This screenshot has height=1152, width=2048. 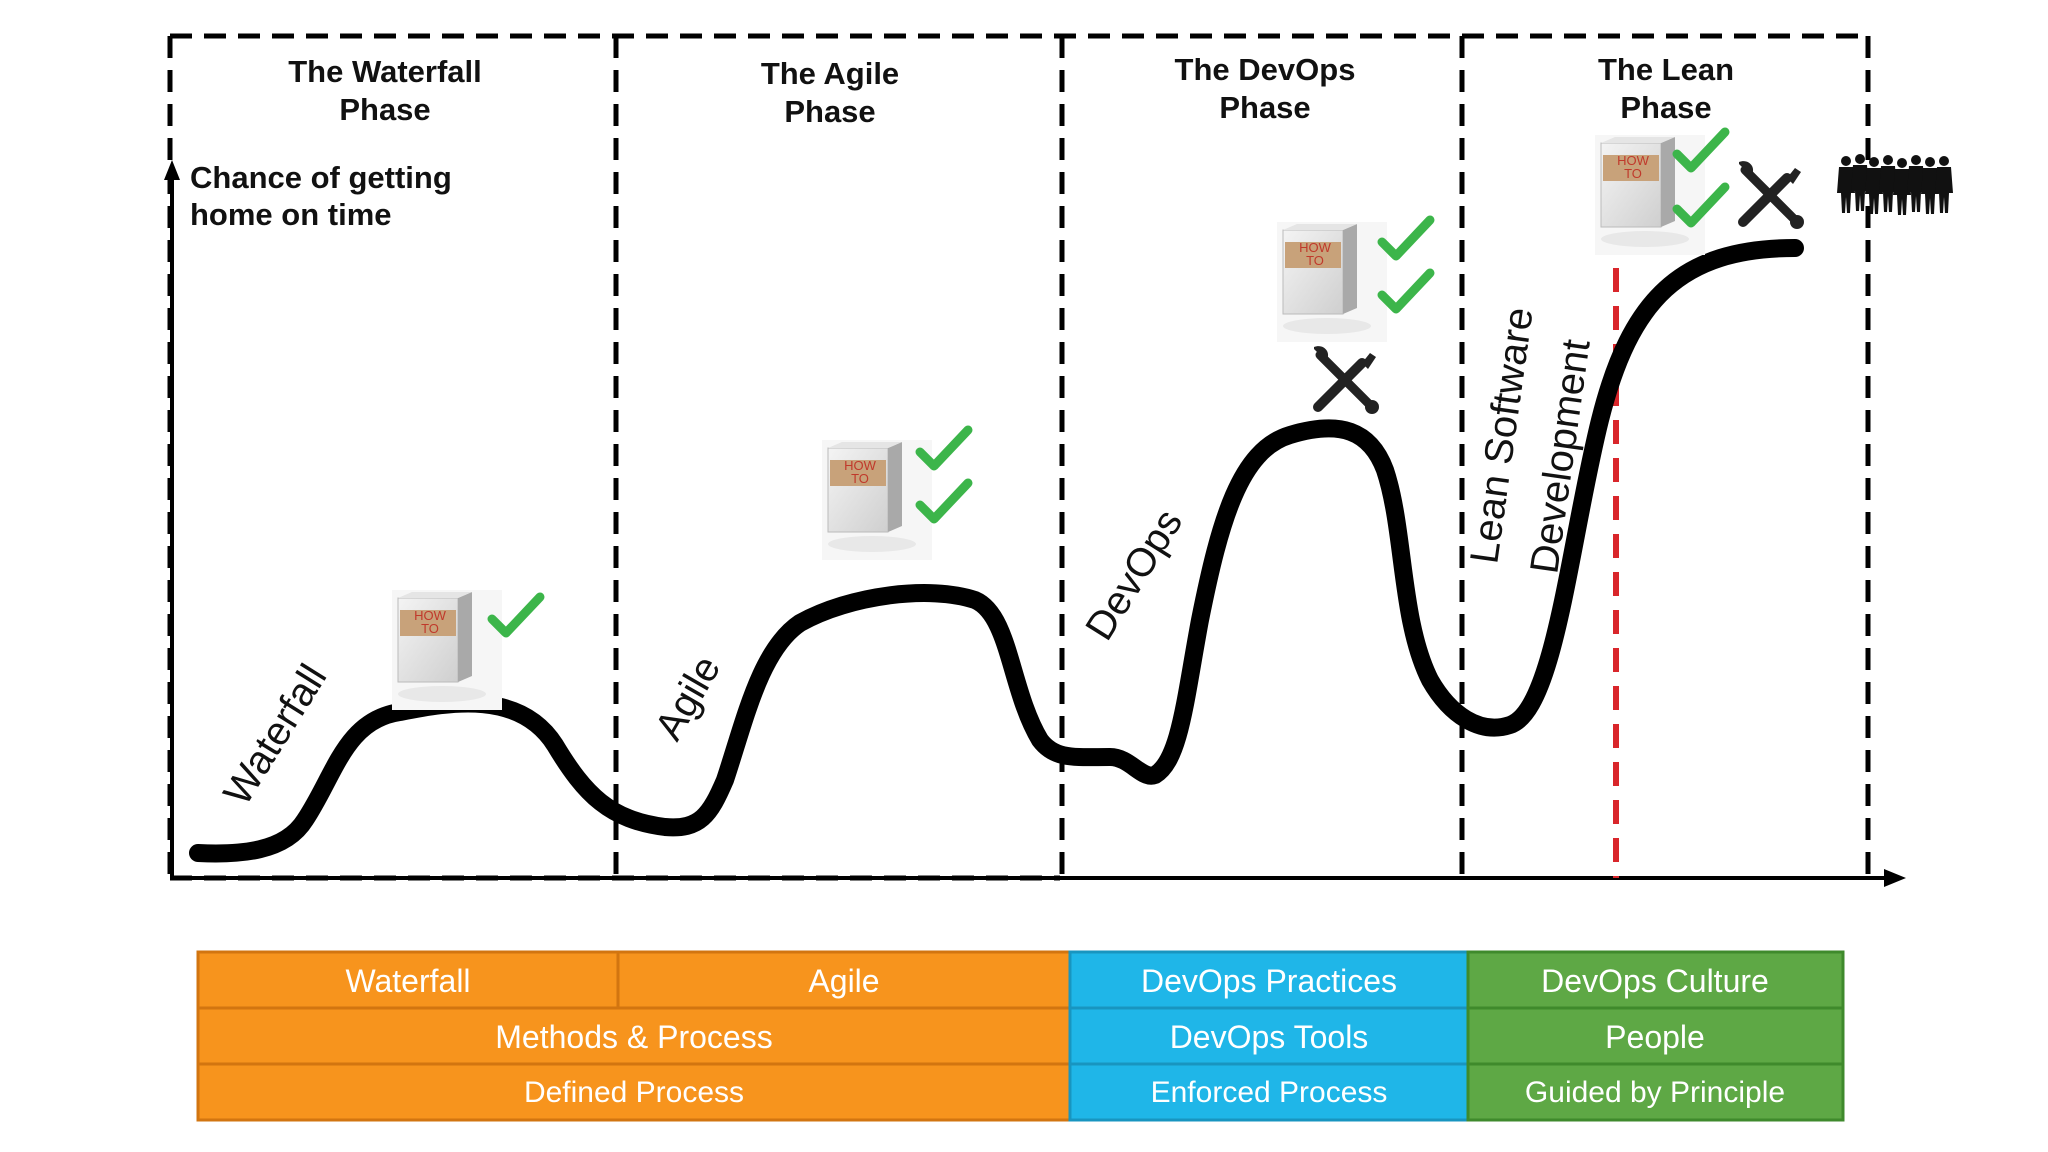 I want to click on table-text-devops-culture: DevOps Culture, so click(x=1655, y=981).